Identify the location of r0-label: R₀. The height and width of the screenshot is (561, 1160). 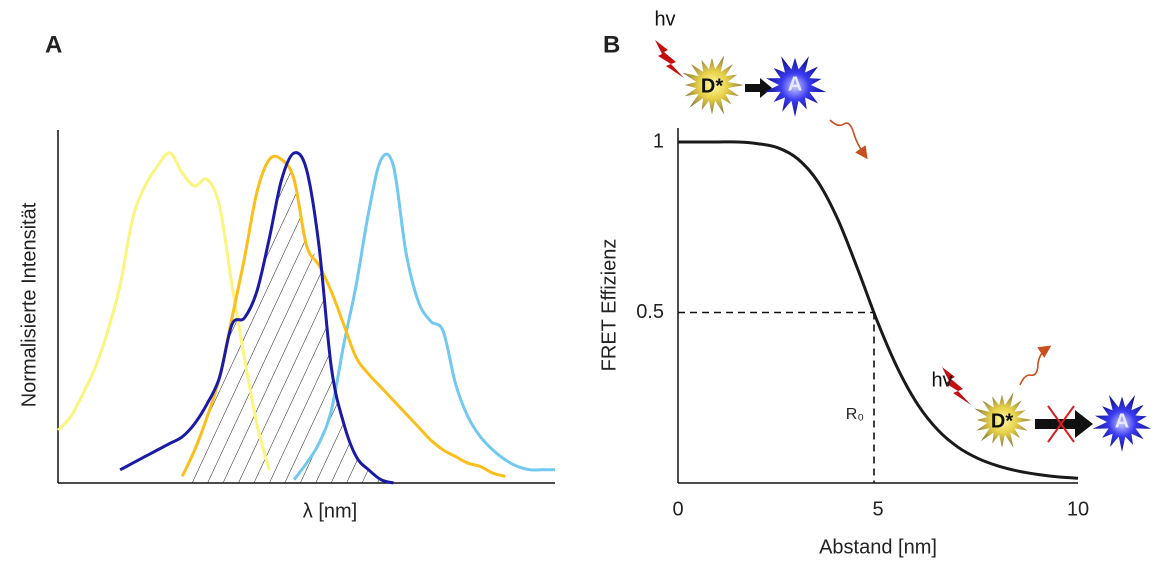
(855, 414).